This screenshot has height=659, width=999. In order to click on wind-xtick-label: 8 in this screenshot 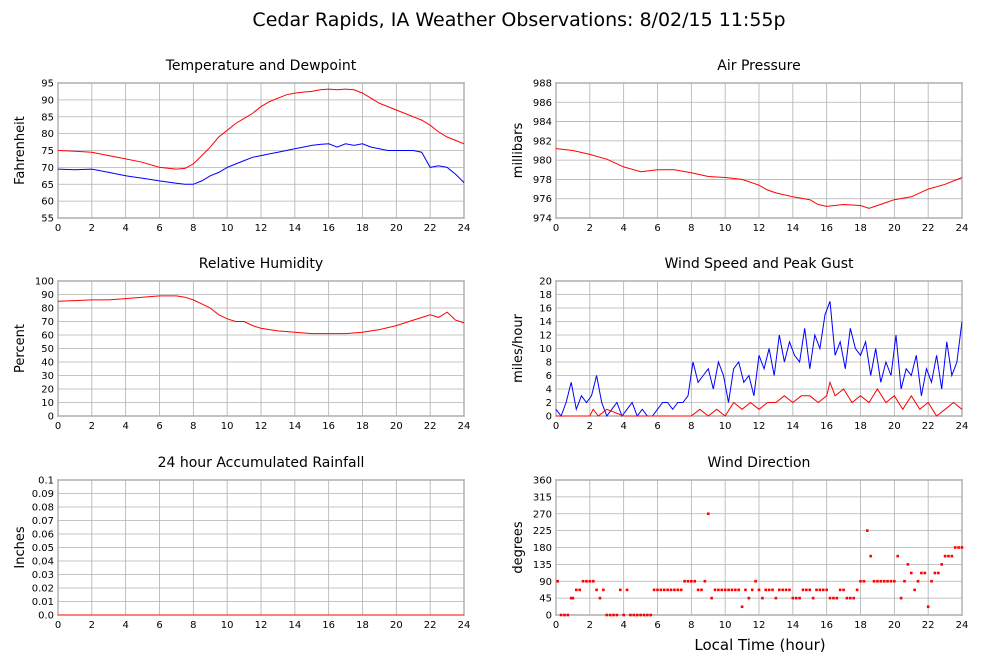, I will do `click(691, 426)`.